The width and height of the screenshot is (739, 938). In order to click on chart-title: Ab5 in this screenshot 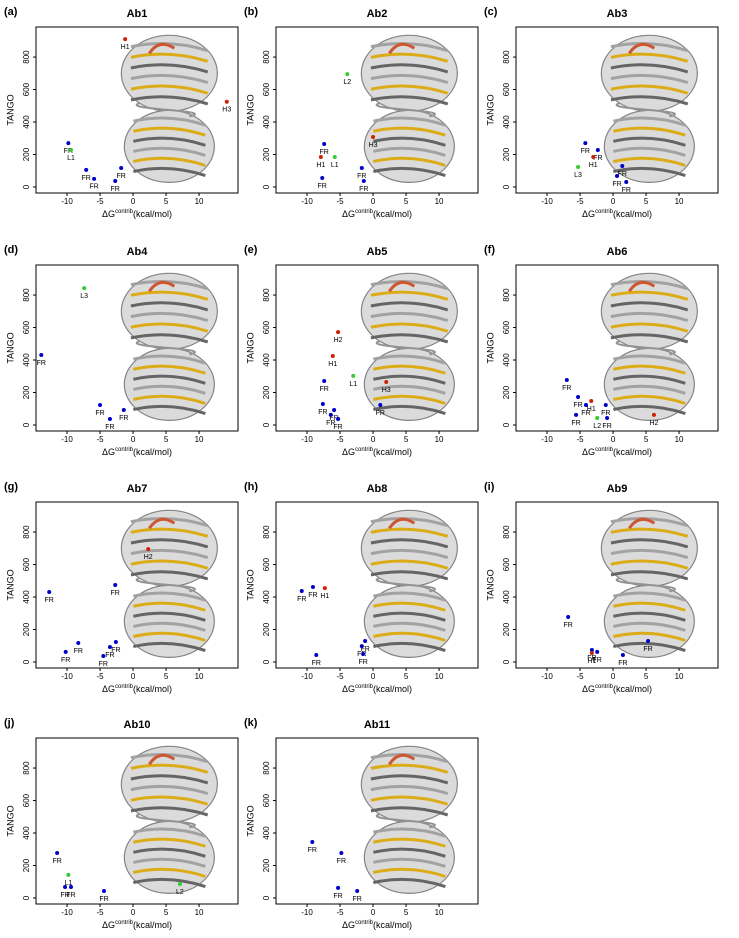, I will do `click(377, 252)`.